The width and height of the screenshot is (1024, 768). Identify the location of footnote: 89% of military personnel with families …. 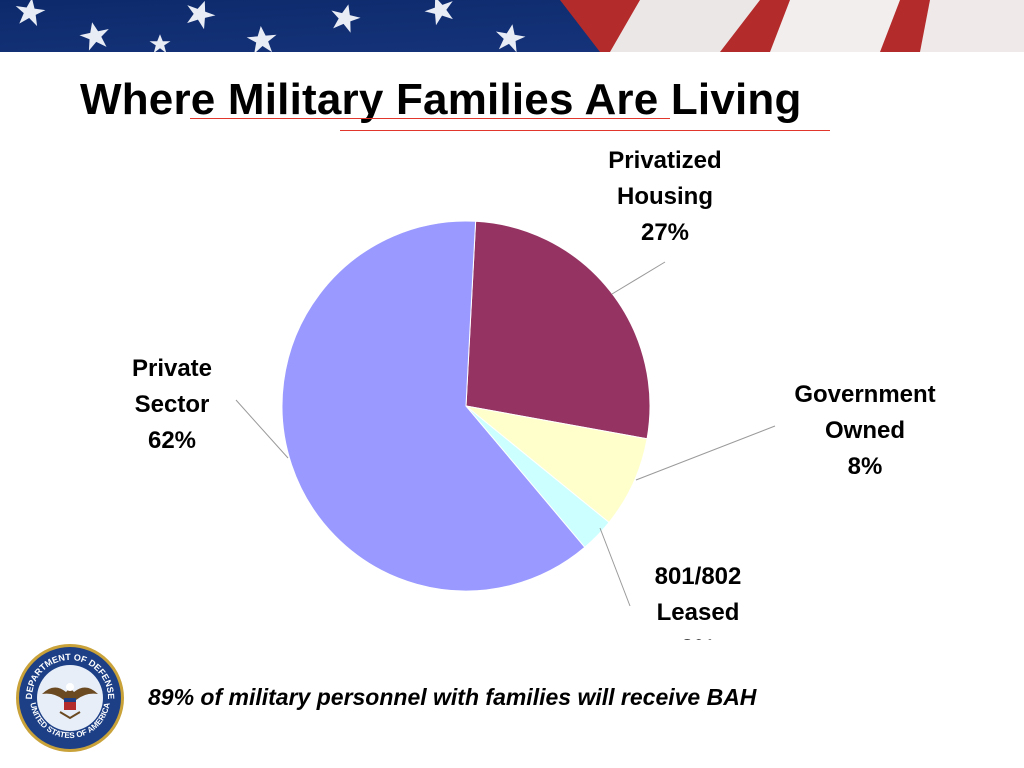
(452, 697).